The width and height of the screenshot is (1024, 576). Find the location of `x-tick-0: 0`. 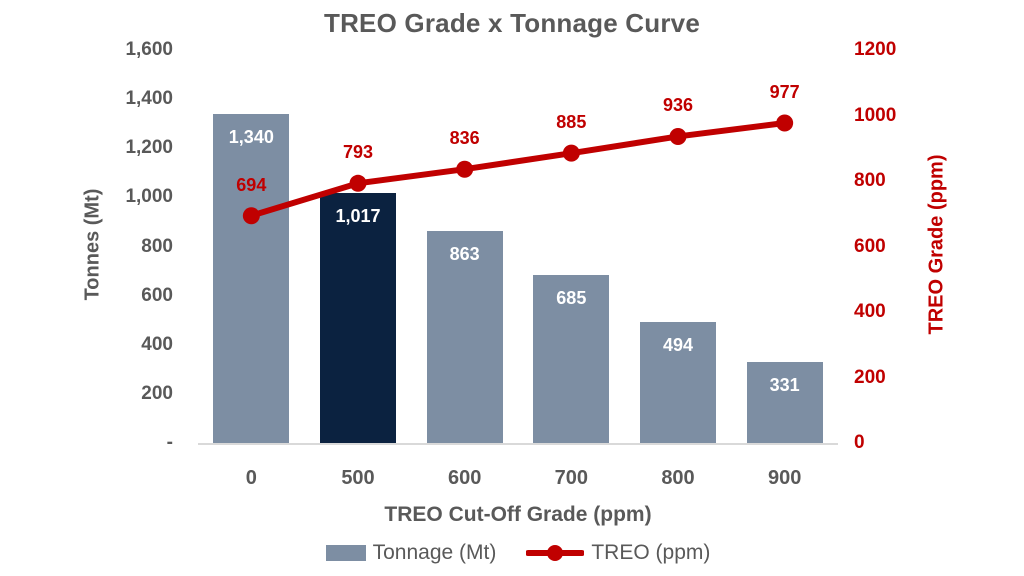

x-tick-0: 0 is located at coordinates (251, 478).